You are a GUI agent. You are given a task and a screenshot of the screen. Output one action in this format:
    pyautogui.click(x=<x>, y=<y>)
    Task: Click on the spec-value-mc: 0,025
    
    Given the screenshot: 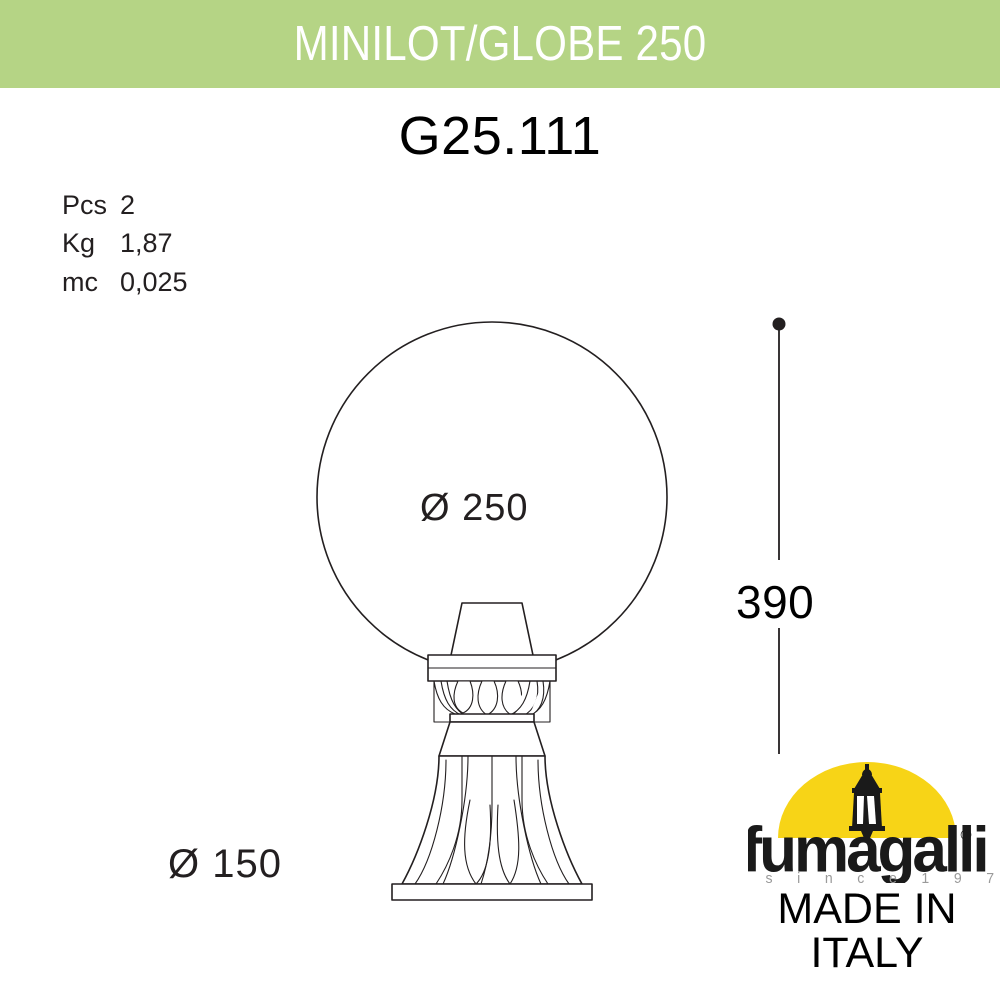 What is the action you would take?
    pyautogui.click(x=154, y=281)
    